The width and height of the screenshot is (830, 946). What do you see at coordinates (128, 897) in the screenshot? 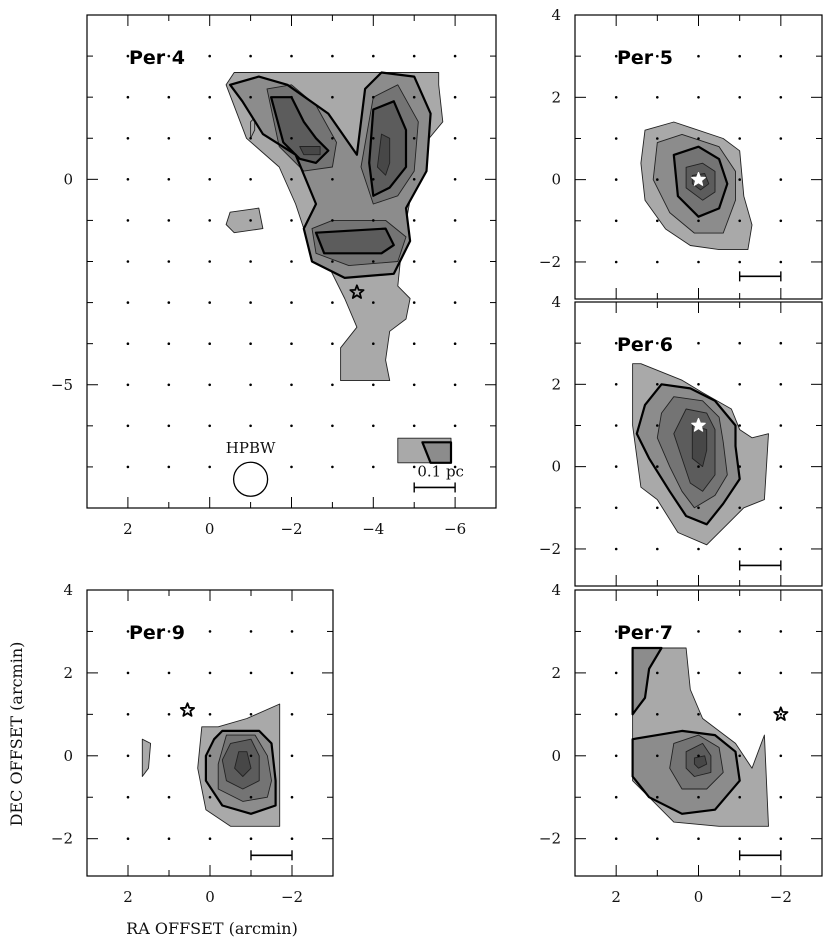
I see `x-tick-label: 2` at bounding box center [128, 897].